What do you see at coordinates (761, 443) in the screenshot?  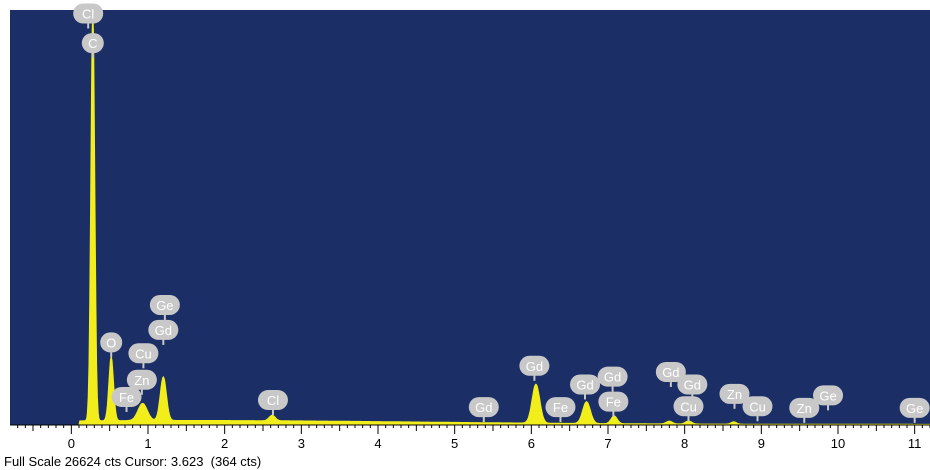 I see `x-tick-label: 9` at bounding box center [761, 443].